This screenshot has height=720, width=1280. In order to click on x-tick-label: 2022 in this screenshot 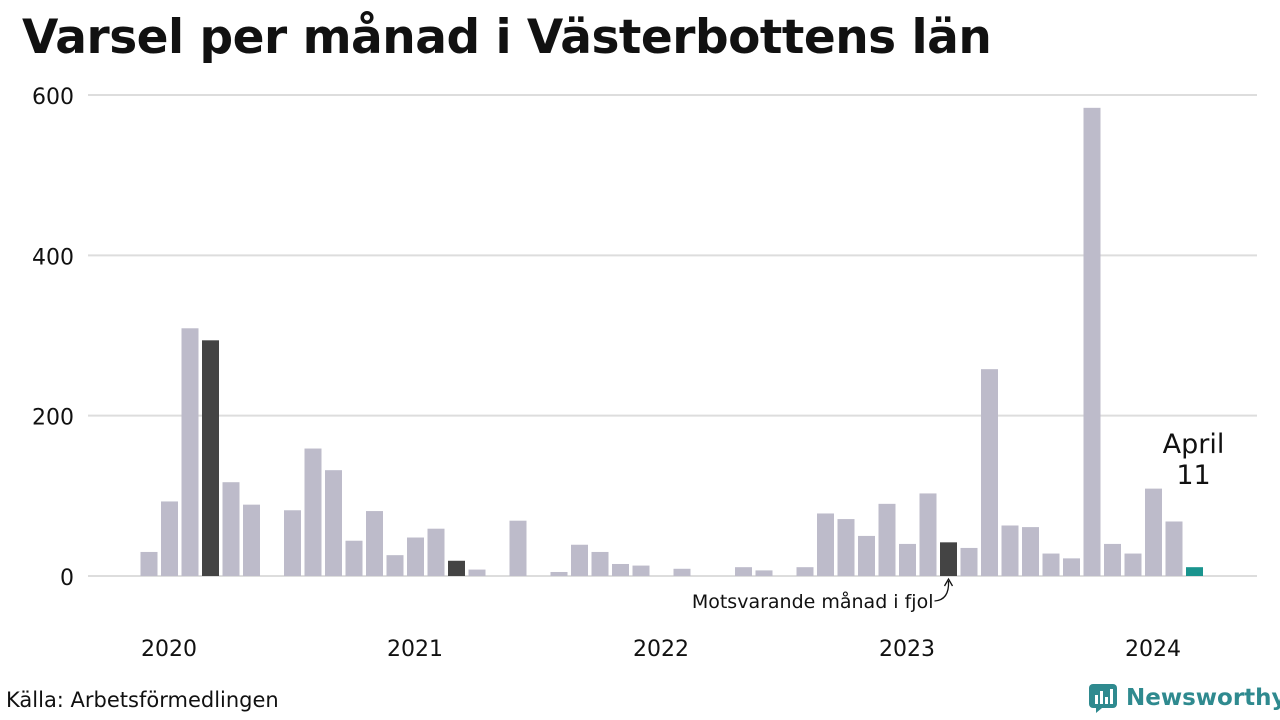, I will do `click(661, 649)`.